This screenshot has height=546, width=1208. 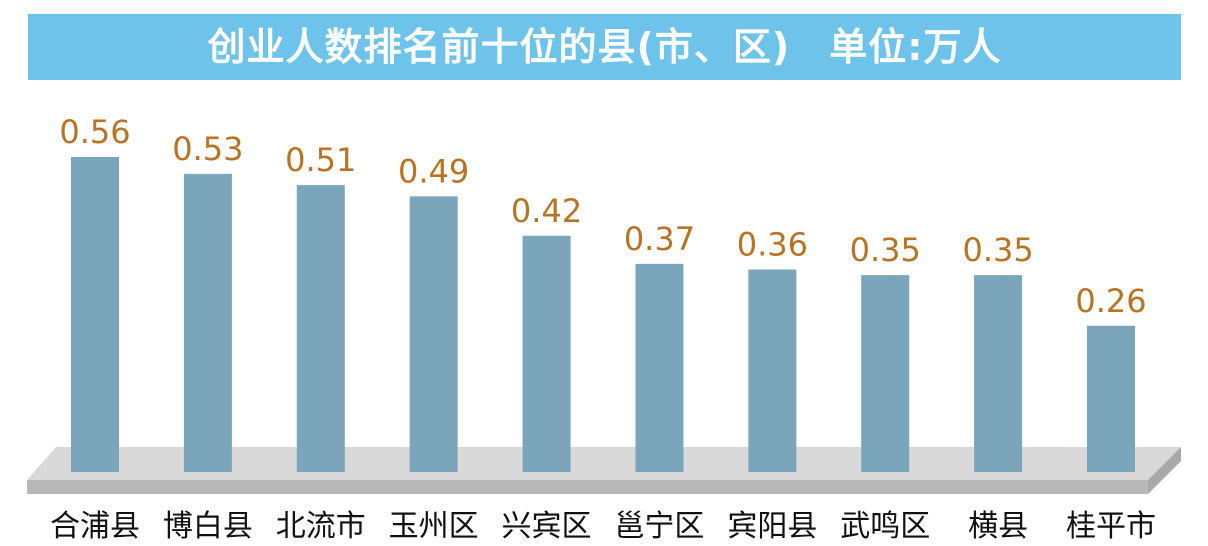 I want to click on value-label-5: 0.42, so click(x=546, y=211).